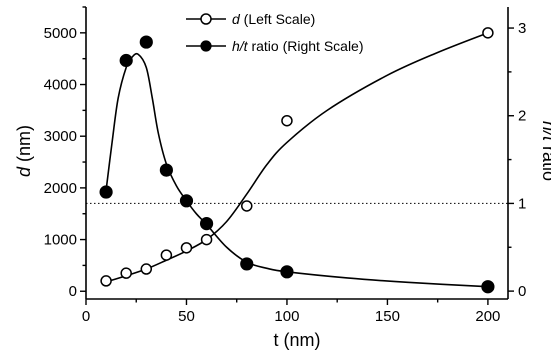  What do you see at coordinates (297, 340) in the screenshot?
I see `x-axis-title: t (nm)` at bounding box center [297, 340].